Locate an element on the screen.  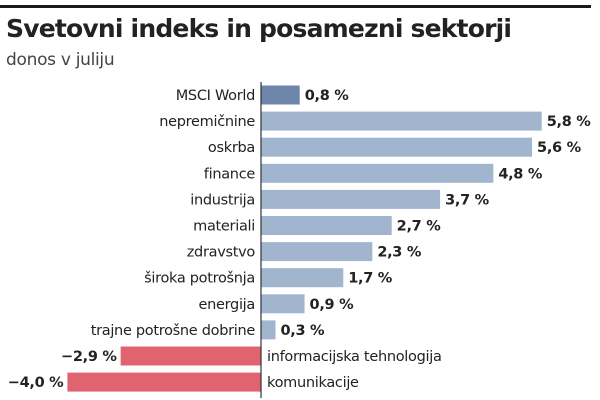
value-label: 2,7 % is located at coordinates (419, 227).